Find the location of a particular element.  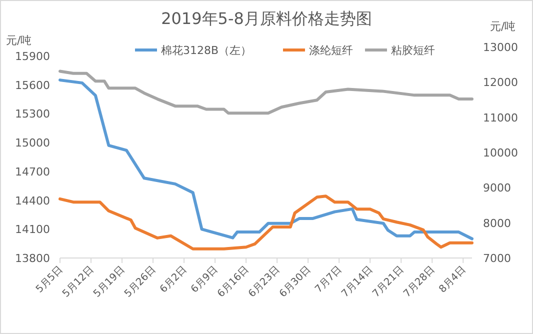

x-tick-label: 6月2日 is located at coordinates (174, 280).